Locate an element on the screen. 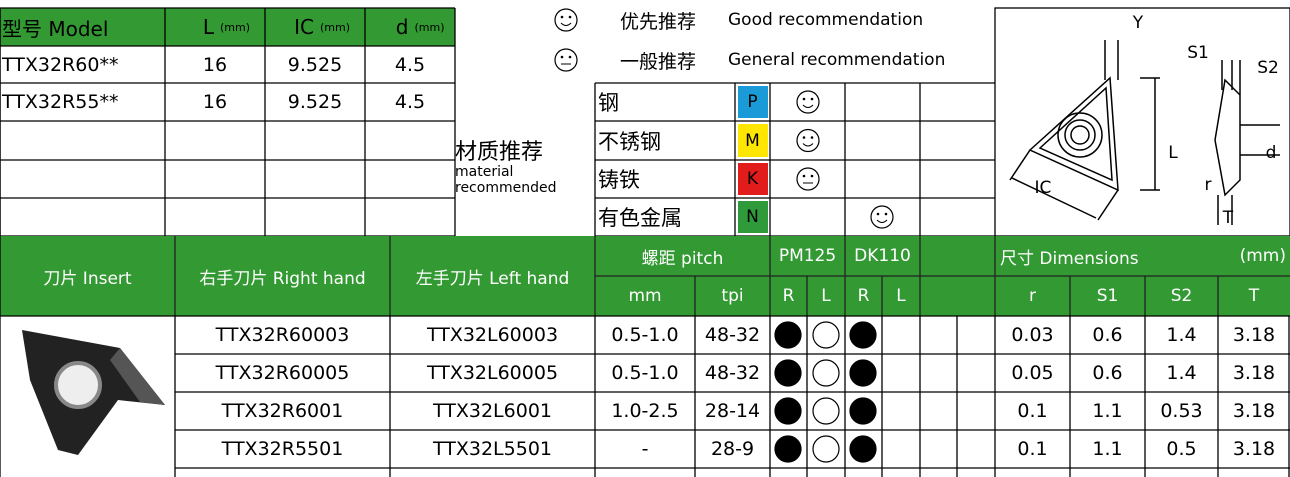  sub-header: T is located at coordinates (1254, 296).